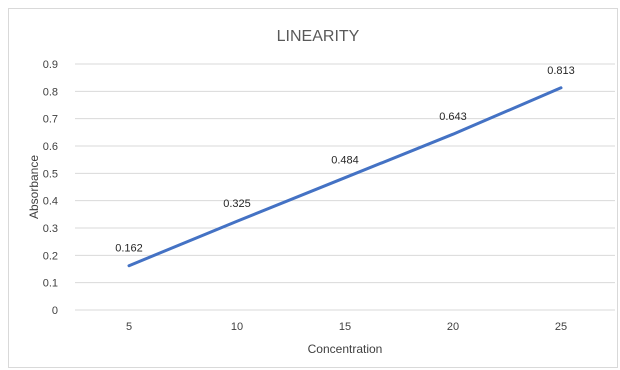 Image resolution: width=620 pixels, height=370 pixels. I want to click on x-tick-label: 10, so click(237, 327).